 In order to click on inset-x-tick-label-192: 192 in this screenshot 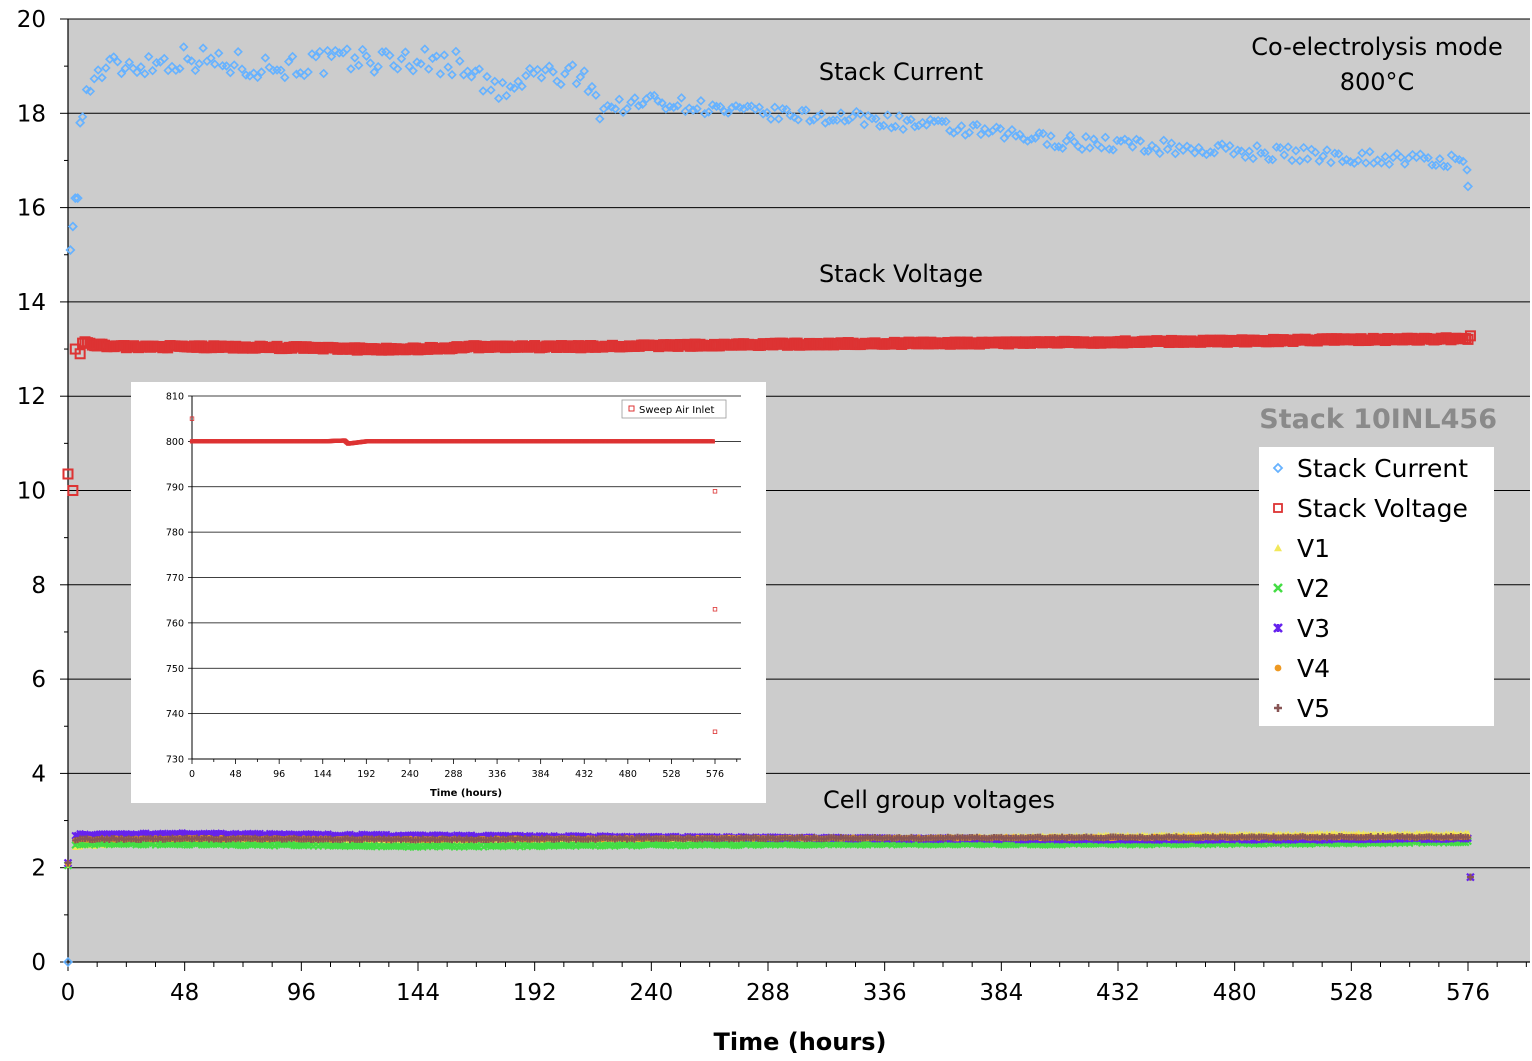, I will do `click(366, 774)`.